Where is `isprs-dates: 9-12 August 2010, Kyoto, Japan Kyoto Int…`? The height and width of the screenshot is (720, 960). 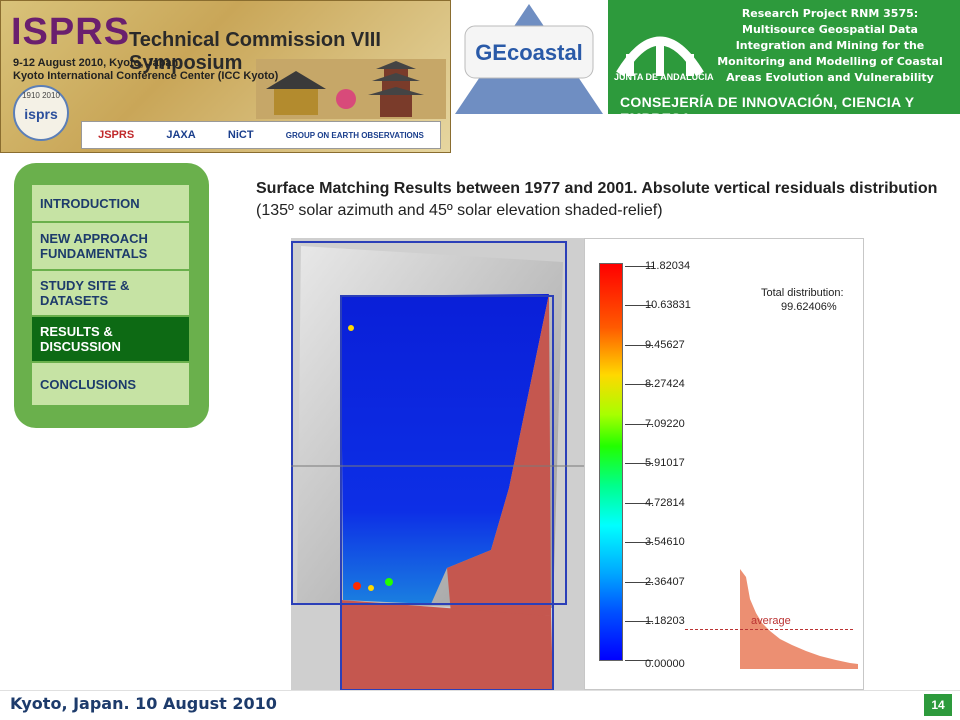
isprs-dates: 9-12 August 2010, Kyoto, Japan Kyoto Int… is located at coordinates (145, 70).